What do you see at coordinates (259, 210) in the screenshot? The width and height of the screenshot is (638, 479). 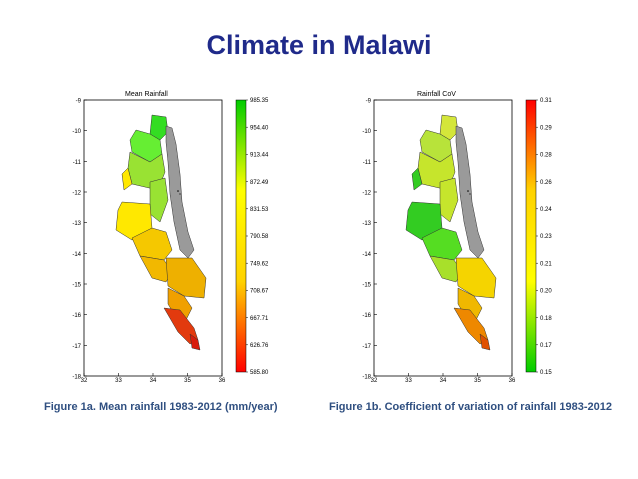 I see `colorbar-label: 831.53` at bounding box center [259, 210].